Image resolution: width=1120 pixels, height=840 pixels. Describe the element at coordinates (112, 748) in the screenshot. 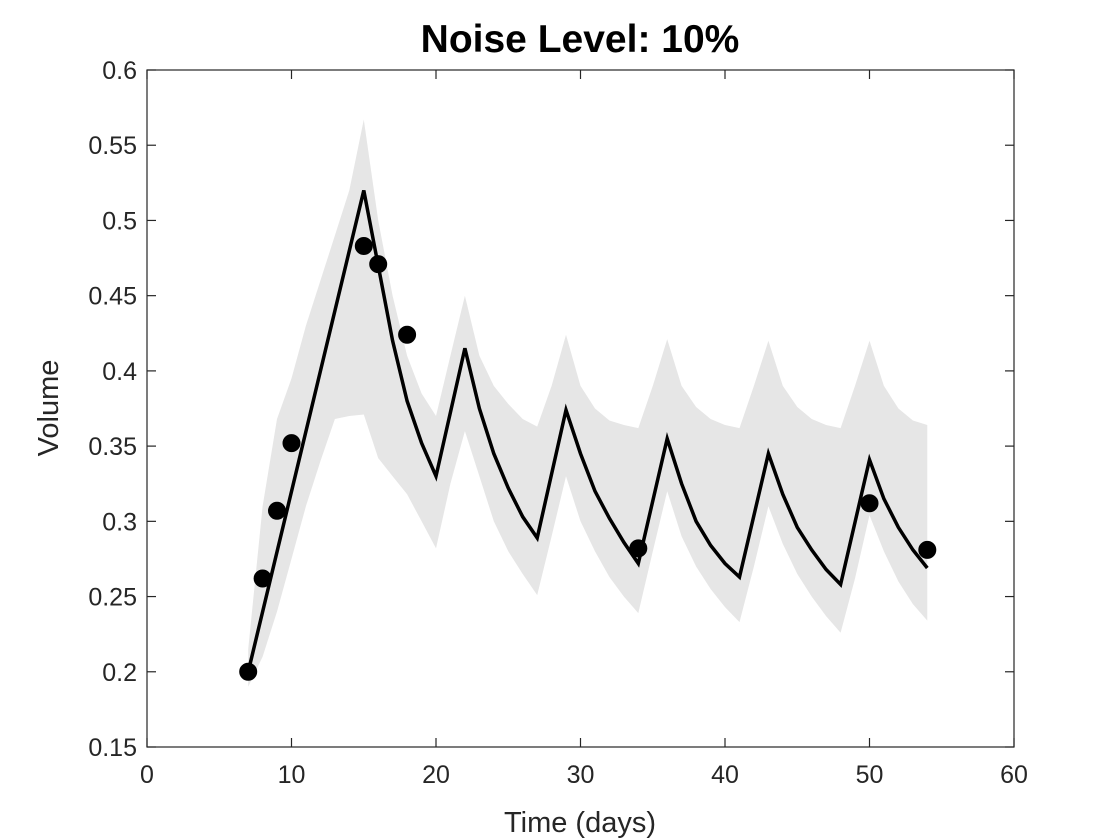

I see `y-tick-label: 0.15` at that location.